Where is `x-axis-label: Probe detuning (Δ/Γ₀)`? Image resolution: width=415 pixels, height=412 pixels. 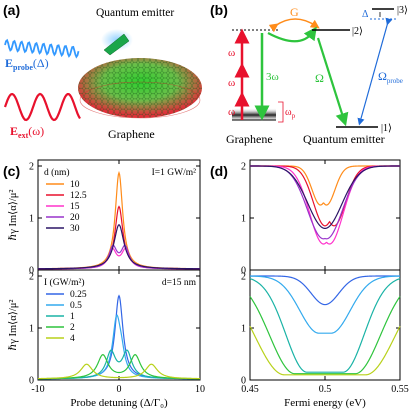 x-axis-label: Probe detuning (Δ/Γ₀) is located at coordinates (119, 403).